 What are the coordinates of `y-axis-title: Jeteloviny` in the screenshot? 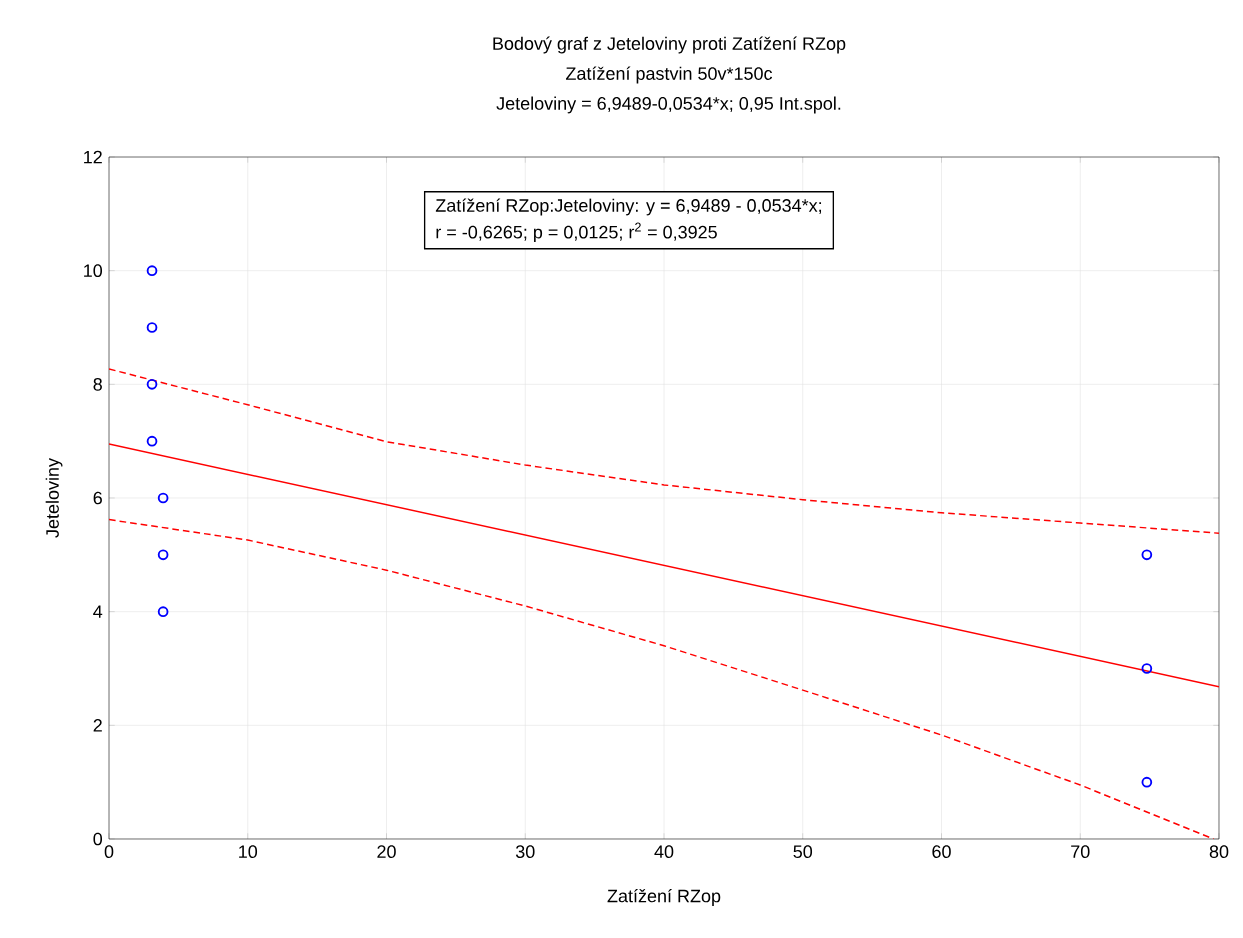 It's located at (54, 498).